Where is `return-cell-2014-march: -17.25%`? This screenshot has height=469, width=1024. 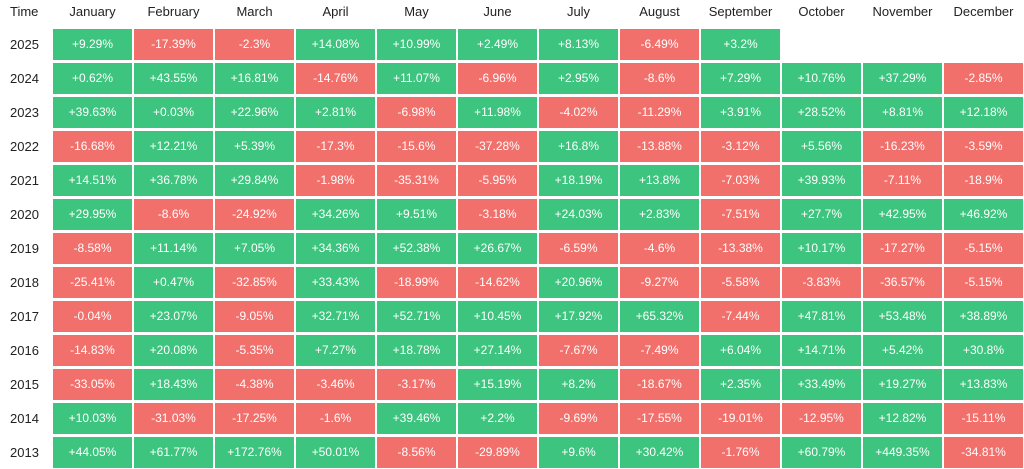
return-cell-2014-march: -17.25% is located at coordinates (254, 418).